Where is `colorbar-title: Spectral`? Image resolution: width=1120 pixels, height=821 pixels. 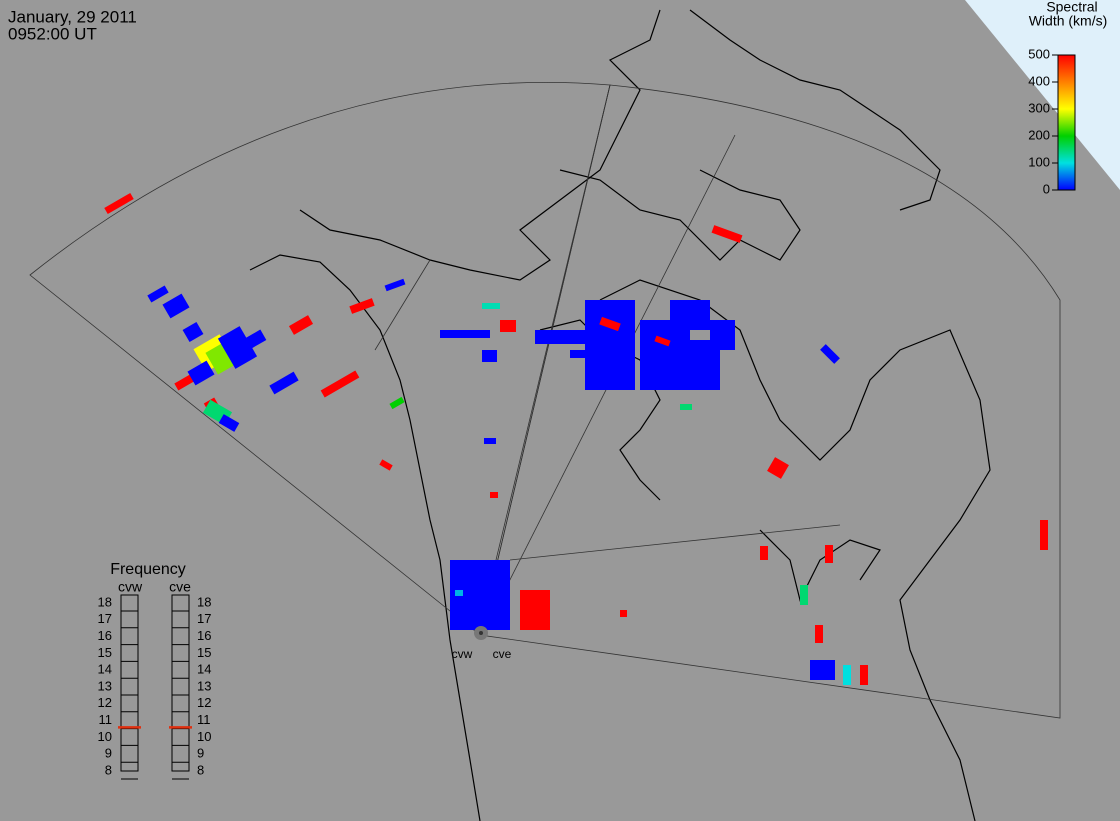 colorbar-title: Spectral is located at coordinates (1071, 7).